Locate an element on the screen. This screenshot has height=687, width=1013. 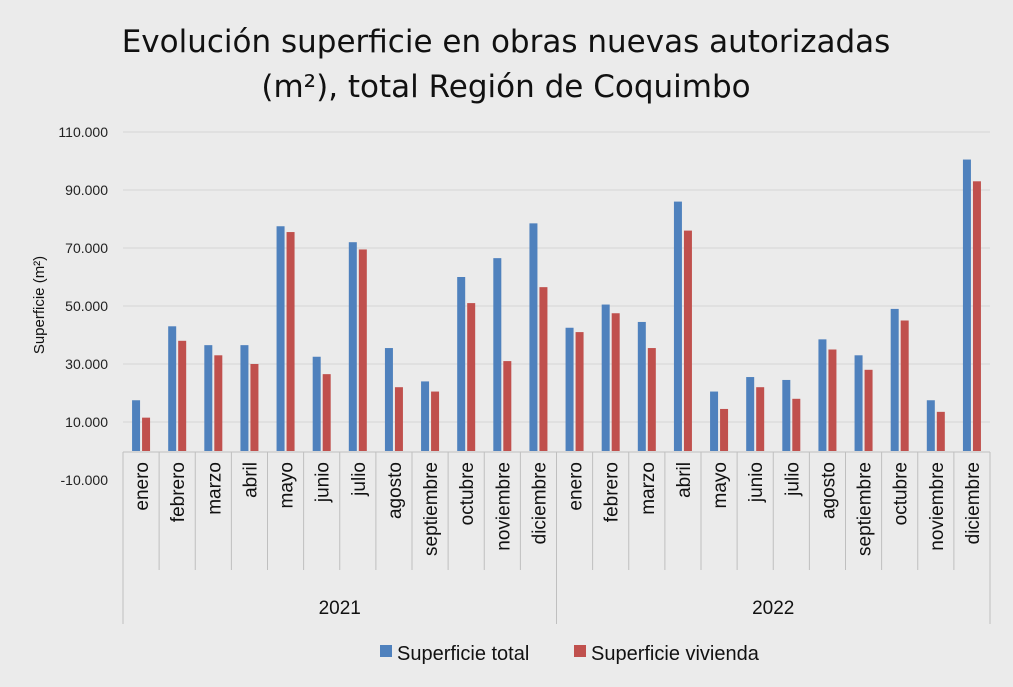
legend-label: Superficie total is located at coordinates (463, 654).